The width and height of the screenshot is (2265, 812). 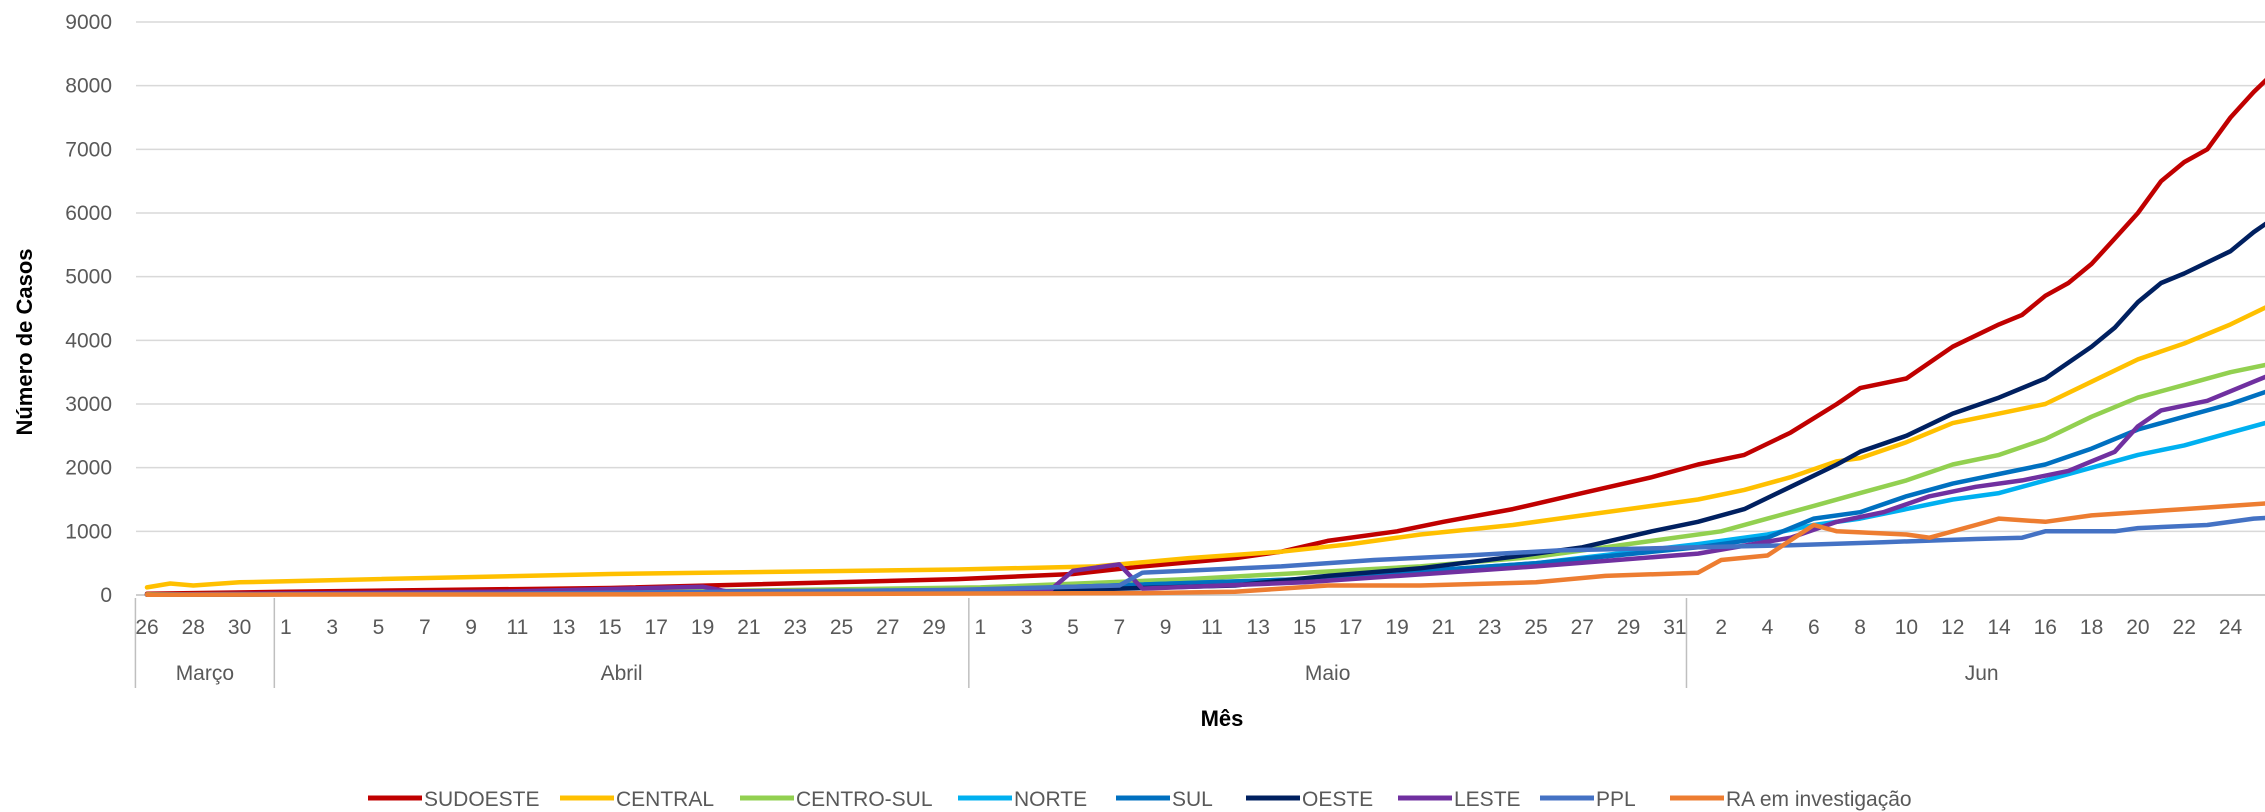 What do you see at coordinates (193, 627) in the screenshot?
I see `x-tick-label: 28` at bounding box center [193, 627].